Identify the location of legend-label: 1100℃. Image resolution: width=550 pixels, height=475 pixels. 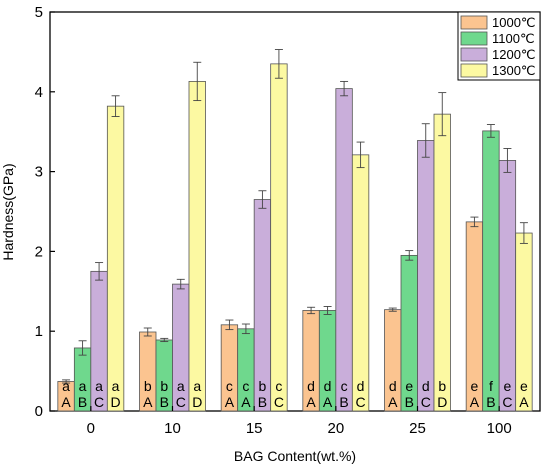
(513, 38).